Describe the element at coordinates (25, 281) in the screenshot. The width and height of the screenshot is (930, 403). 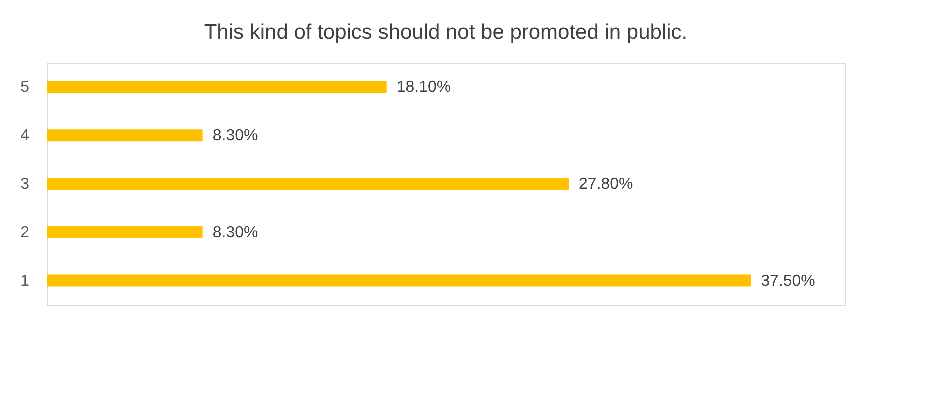
I see `y-tick-label: 1` at that location.